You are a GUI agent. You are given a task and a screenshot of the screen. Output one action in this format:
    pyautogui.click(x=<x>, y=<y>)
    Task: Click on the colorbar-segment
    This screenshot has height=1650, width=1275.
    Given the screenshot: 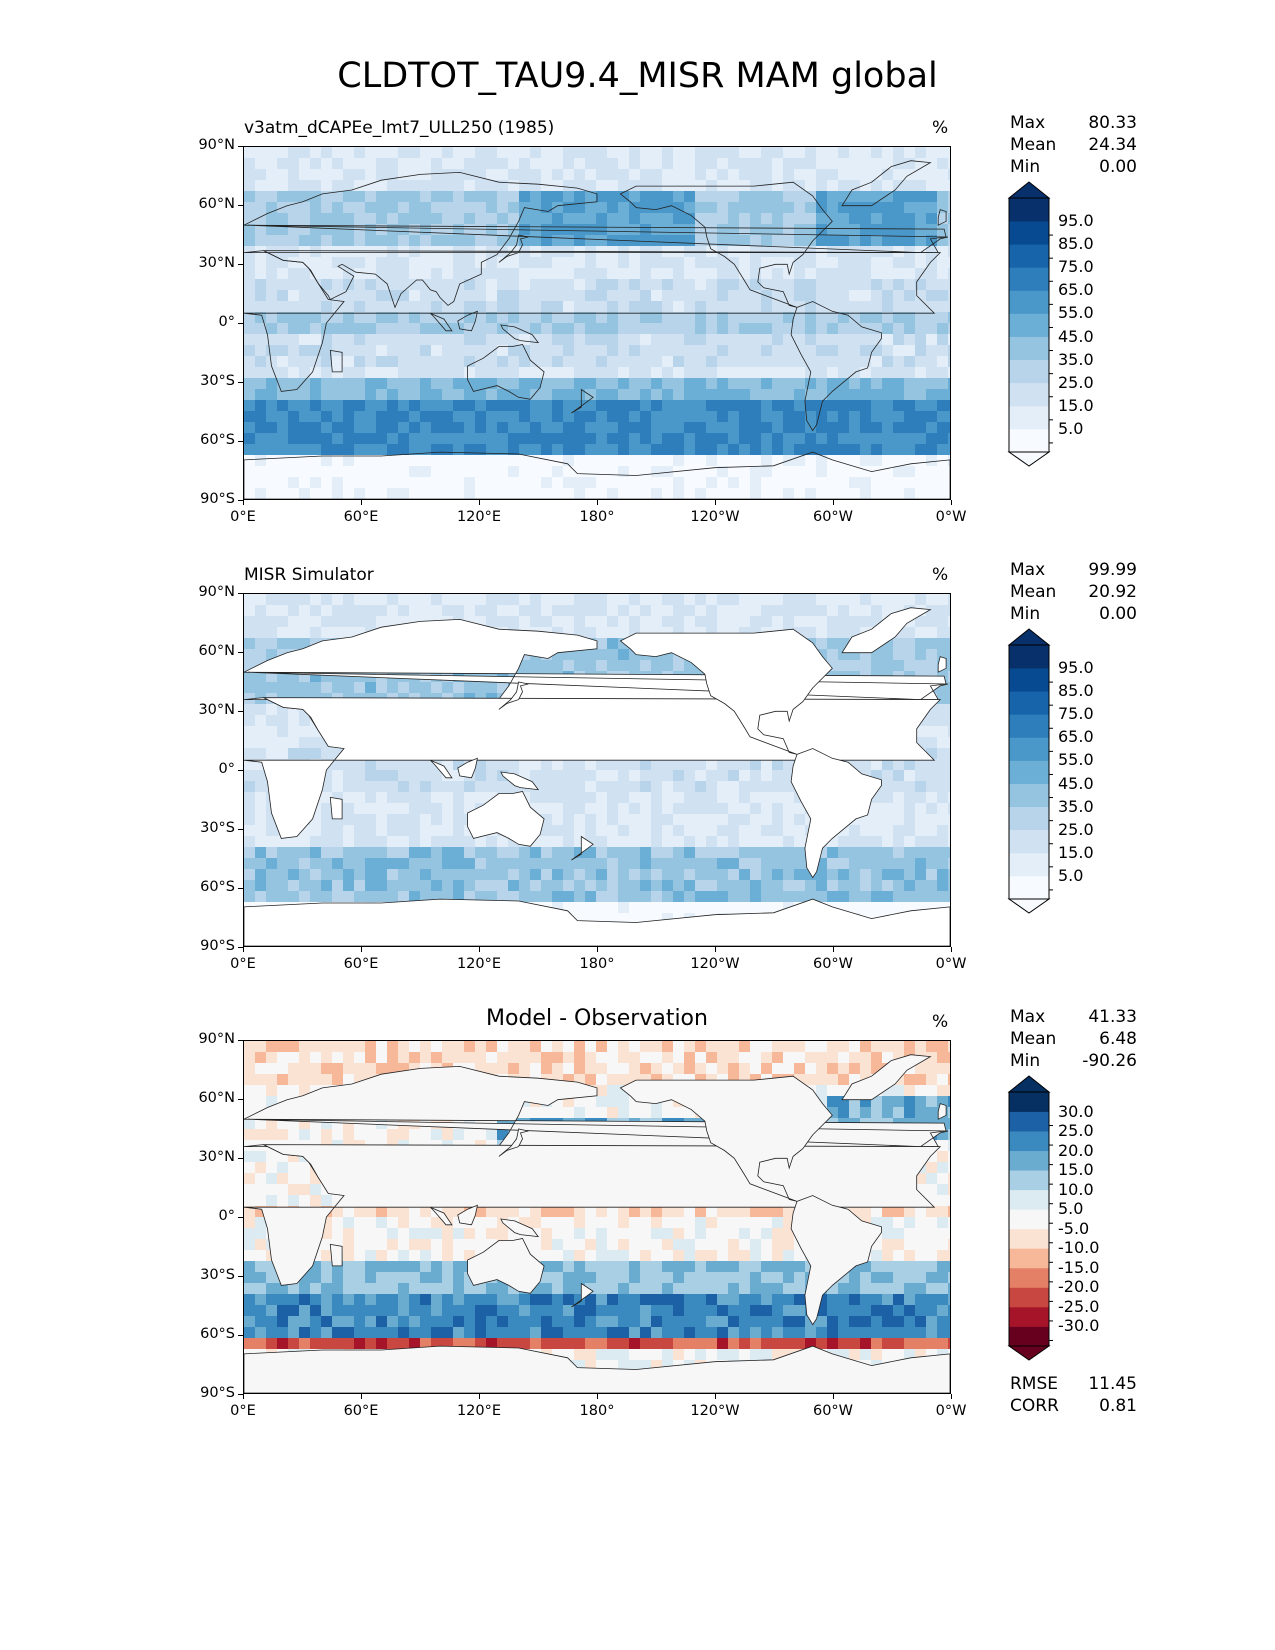 What is the action you would take?
    pyautogui.click(x=1029, y=703)
    